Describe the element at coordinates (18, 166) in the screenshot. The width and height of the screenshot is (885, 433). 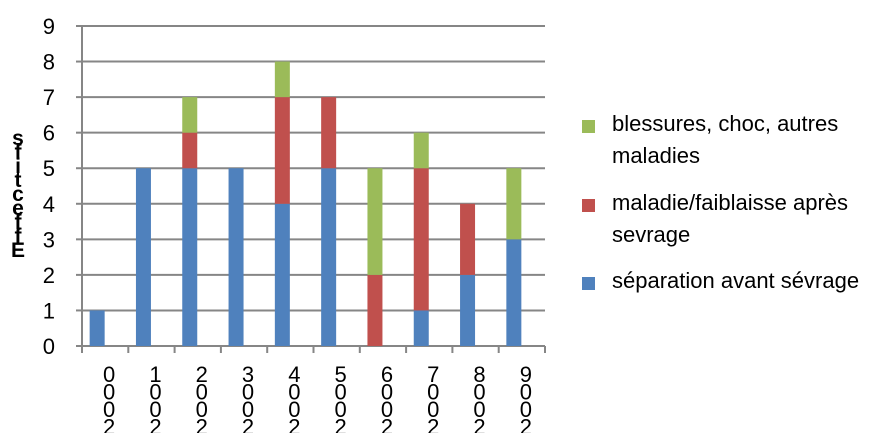
I see `y-axis-title-char: i` at that location.